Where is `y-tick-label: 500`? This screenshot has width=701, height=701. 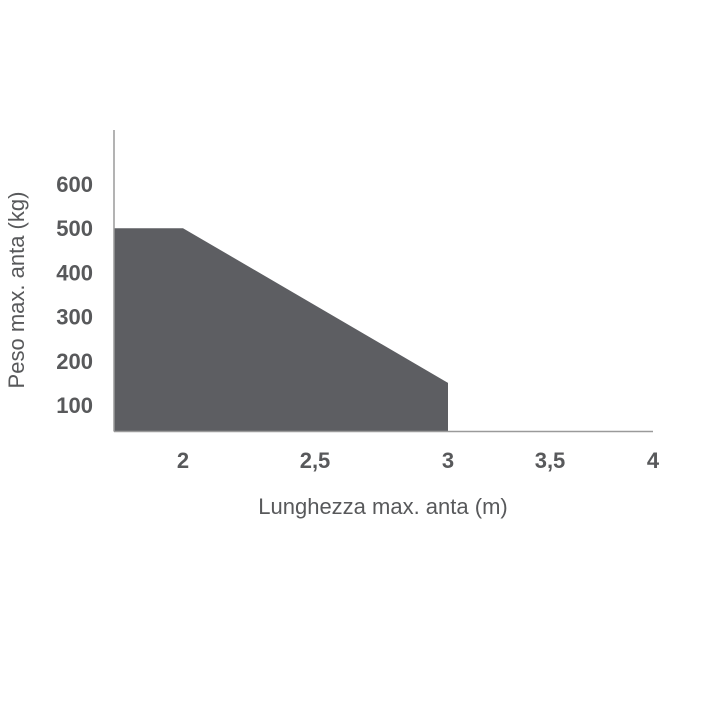 y-tick-label: 500 is located at coordinates (74, 228).